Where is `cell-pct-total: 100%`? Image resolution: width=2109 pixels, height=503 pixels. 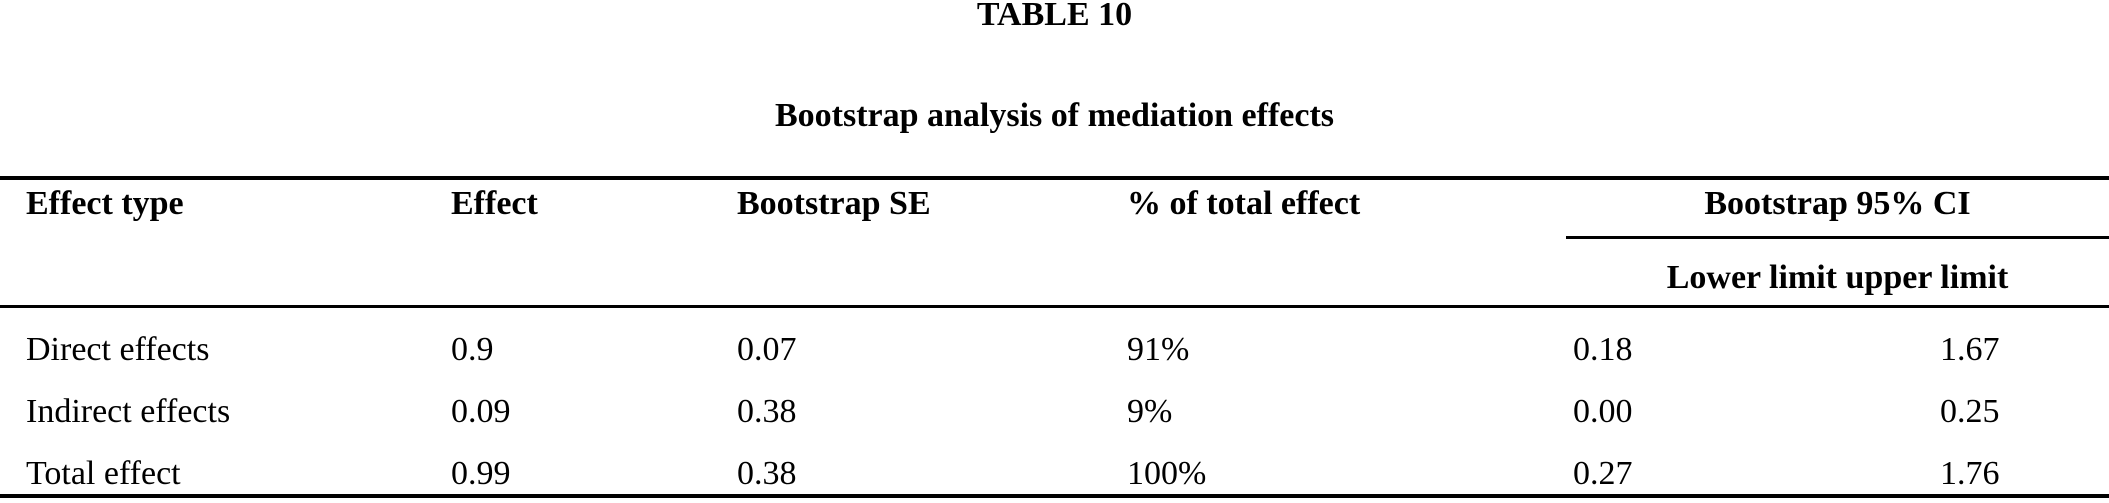
cell-pct-total: 100% is located at coordinates (1167, 473).